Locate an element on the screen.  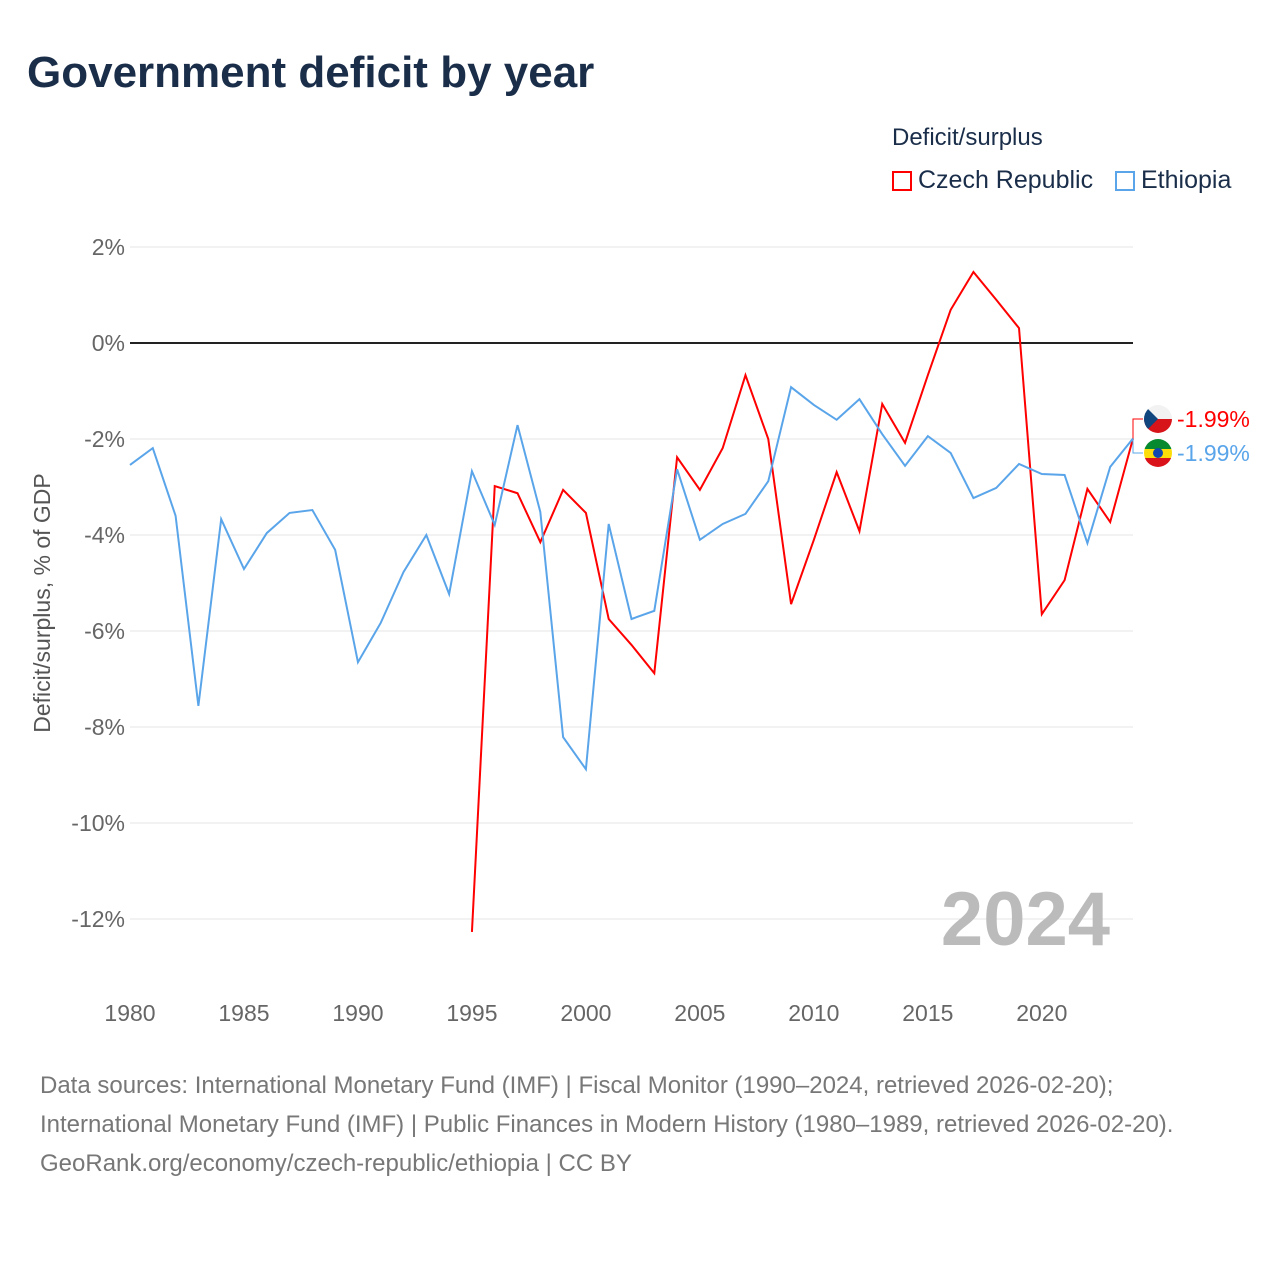
x-tick-label: 2015 is located at coordinates (927, 1013).